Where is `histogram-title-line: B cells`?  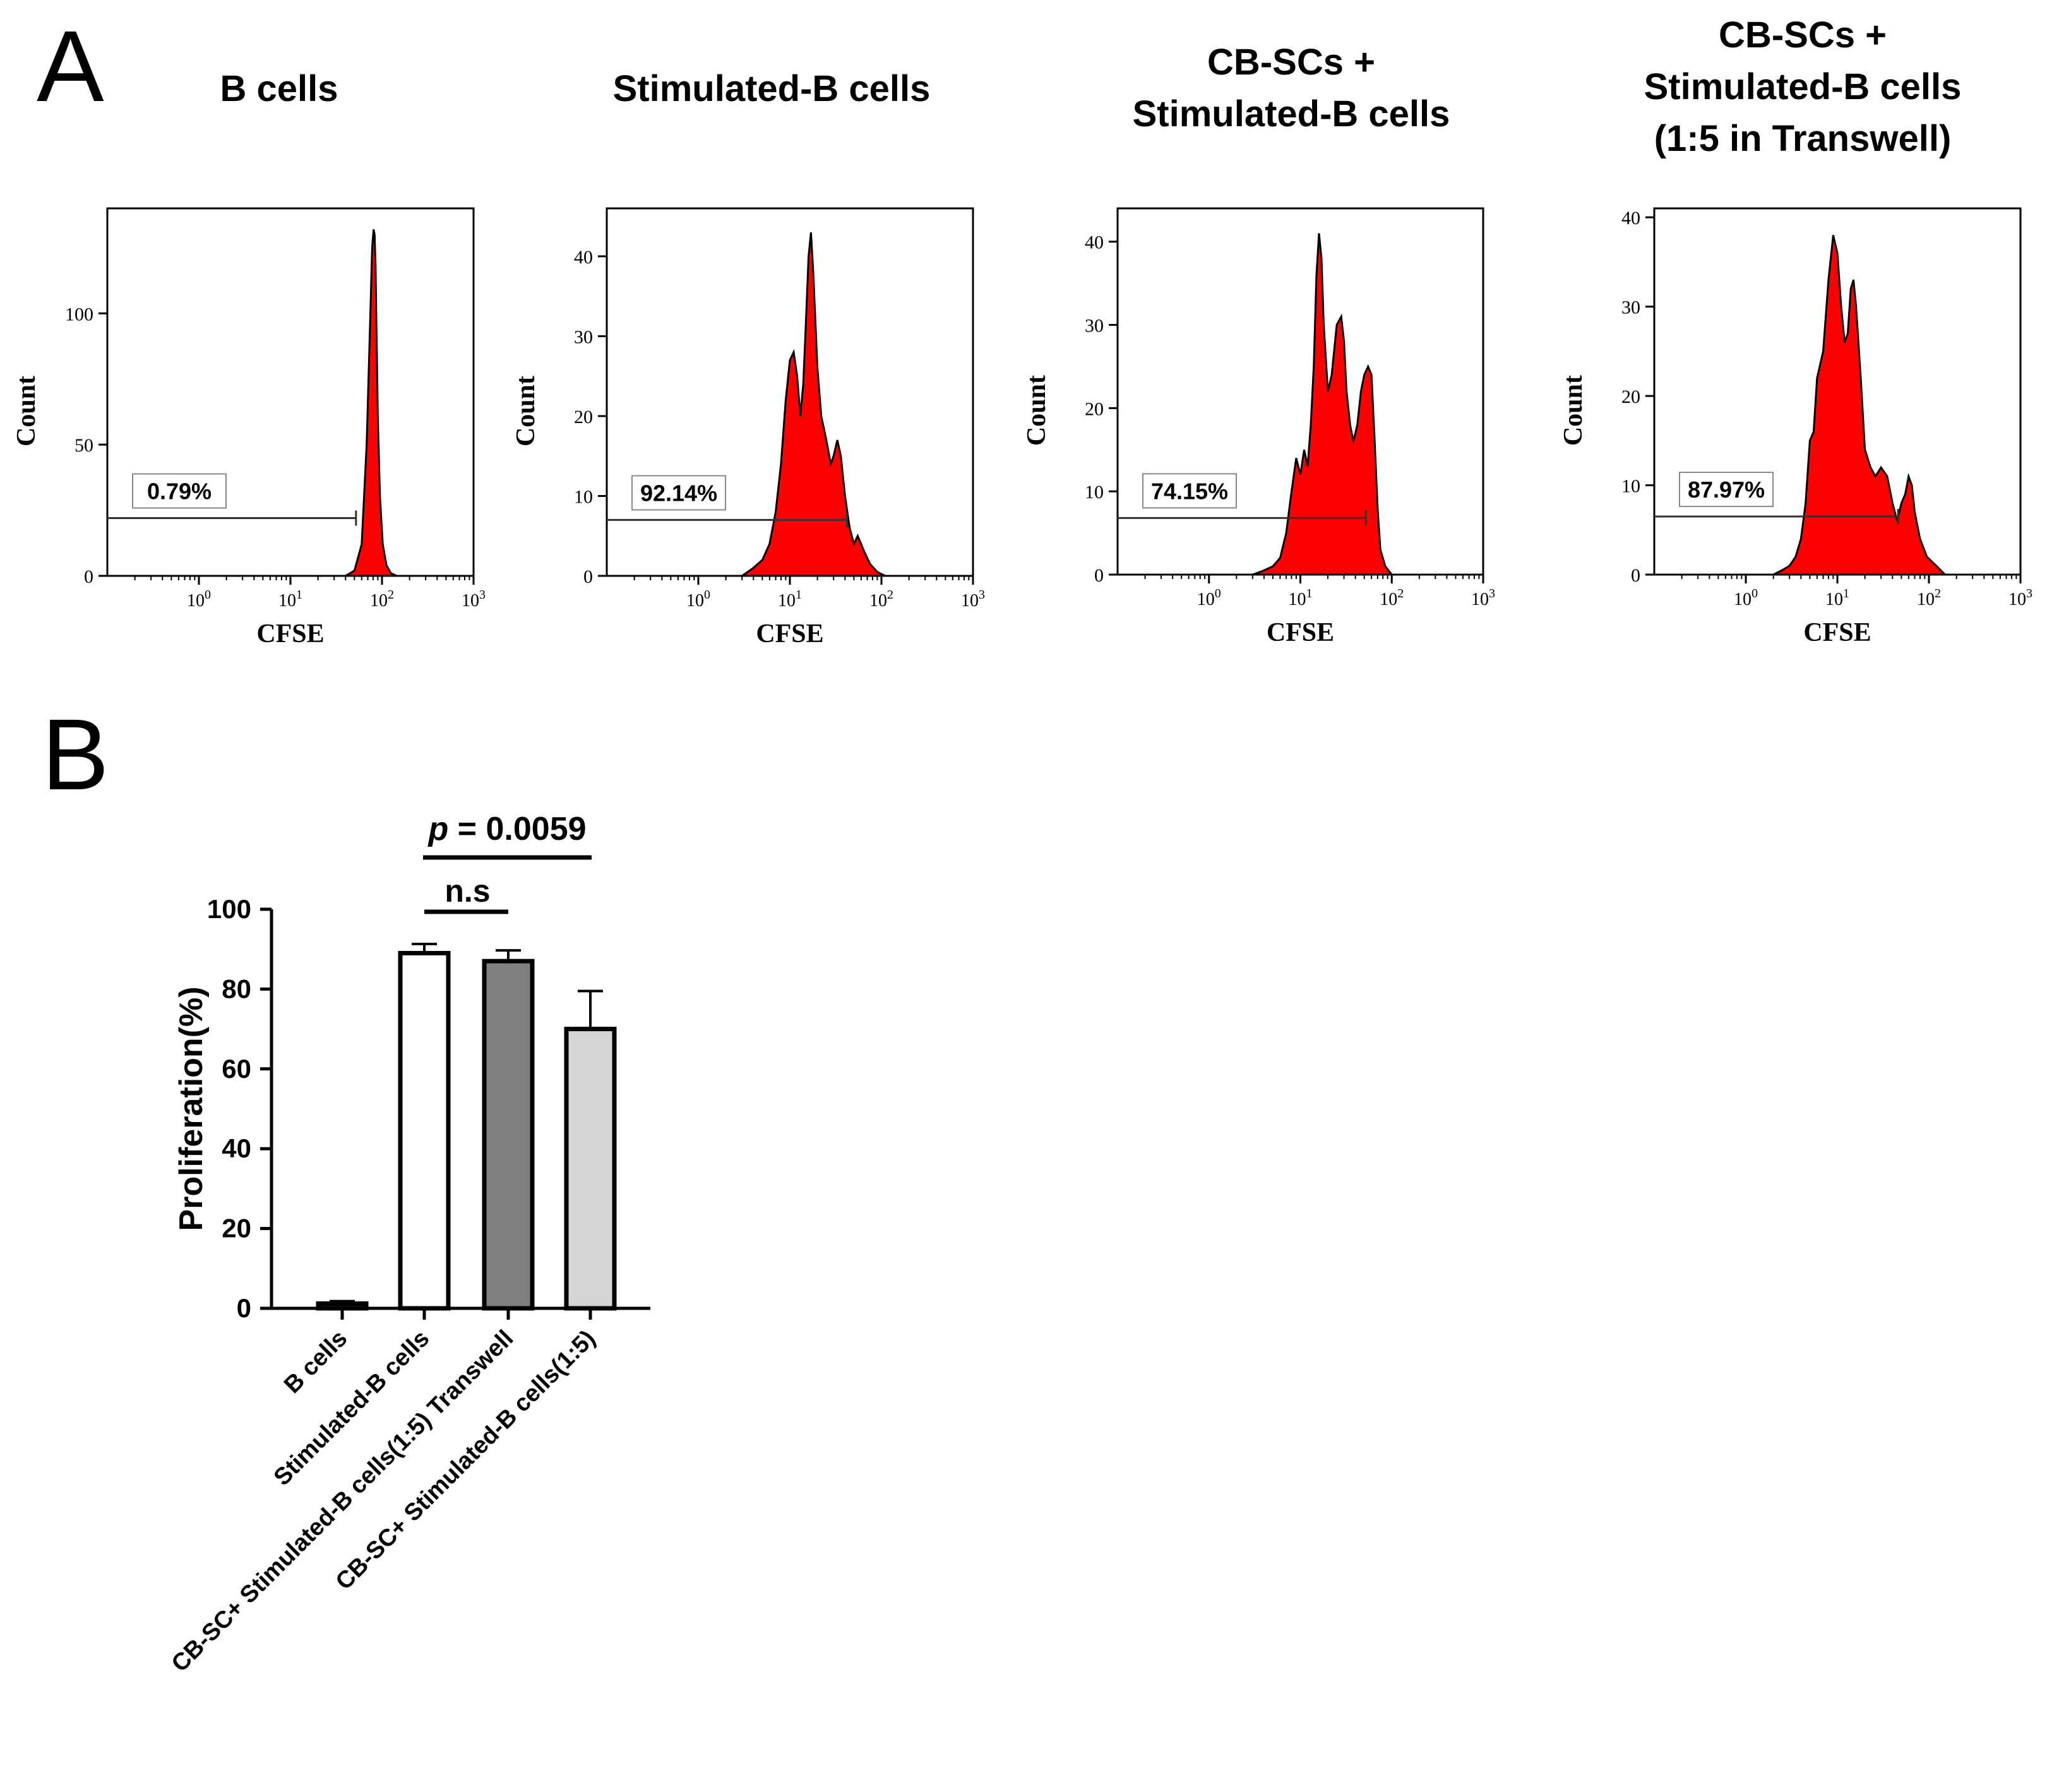 histogram-title-line: B cells is located at coordinates (279, 88).